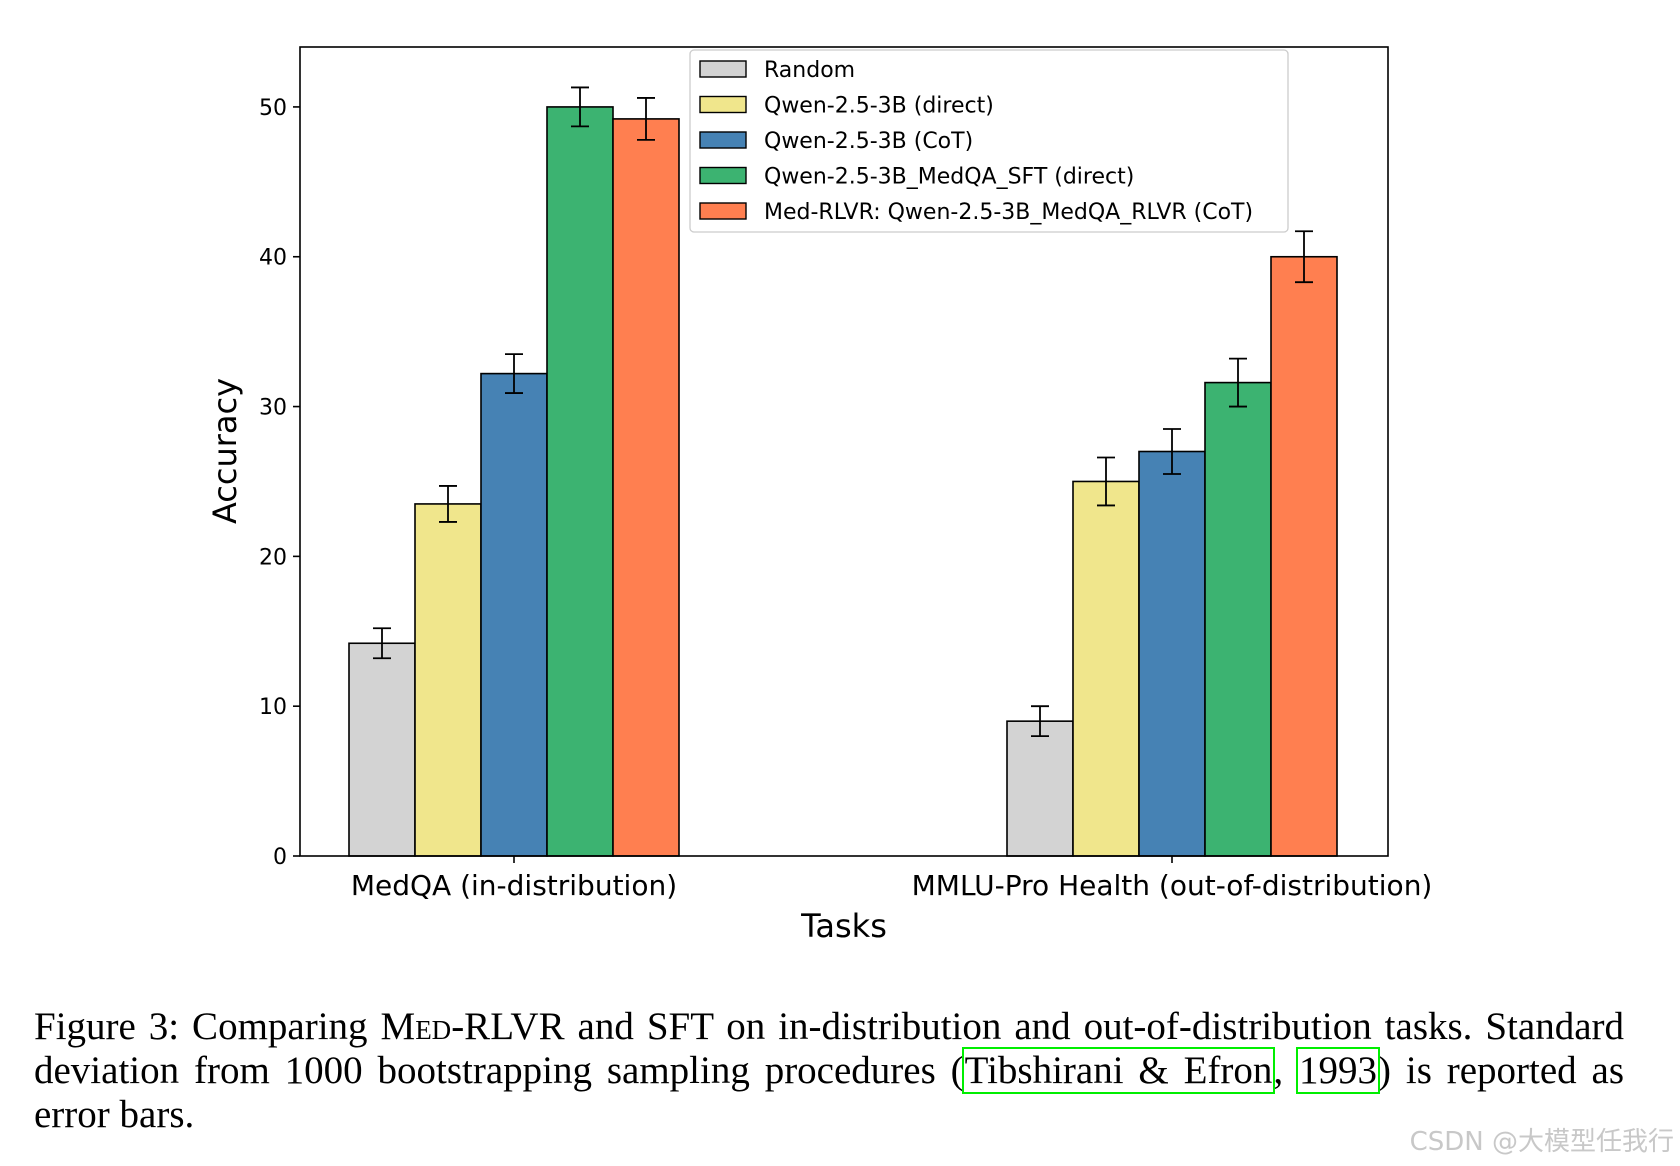  Describe the element at coordinates (1118, 1070) in the screenshot. I see `citation-authors-link: Tibshirani & Efron` at that location.